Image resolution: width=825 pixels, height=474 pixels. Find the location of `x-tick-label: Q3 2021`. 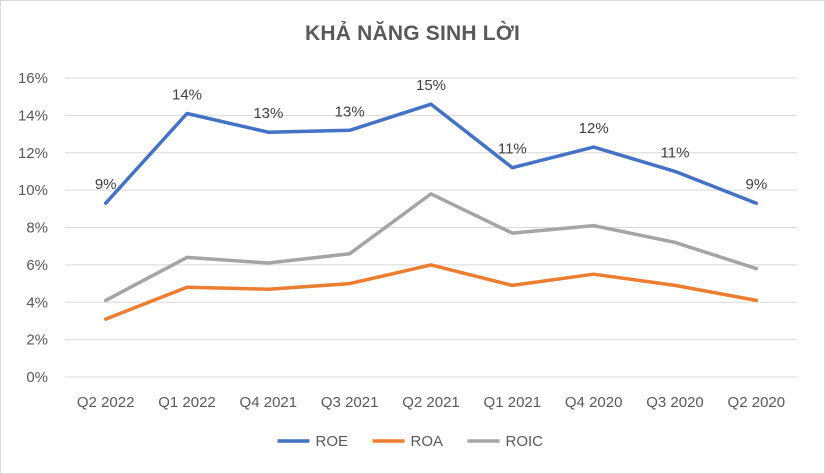

x-tick-label: Q3 2021 is located at coordinates (350, 402).